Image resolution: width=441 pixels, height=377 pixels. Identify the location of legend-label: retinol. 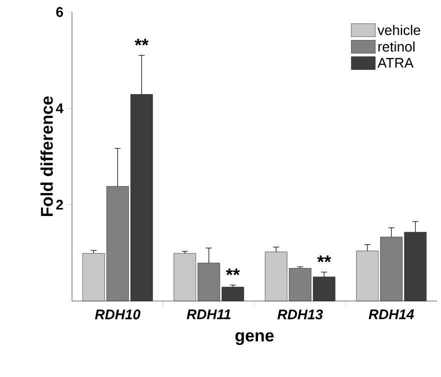
(396, 46).